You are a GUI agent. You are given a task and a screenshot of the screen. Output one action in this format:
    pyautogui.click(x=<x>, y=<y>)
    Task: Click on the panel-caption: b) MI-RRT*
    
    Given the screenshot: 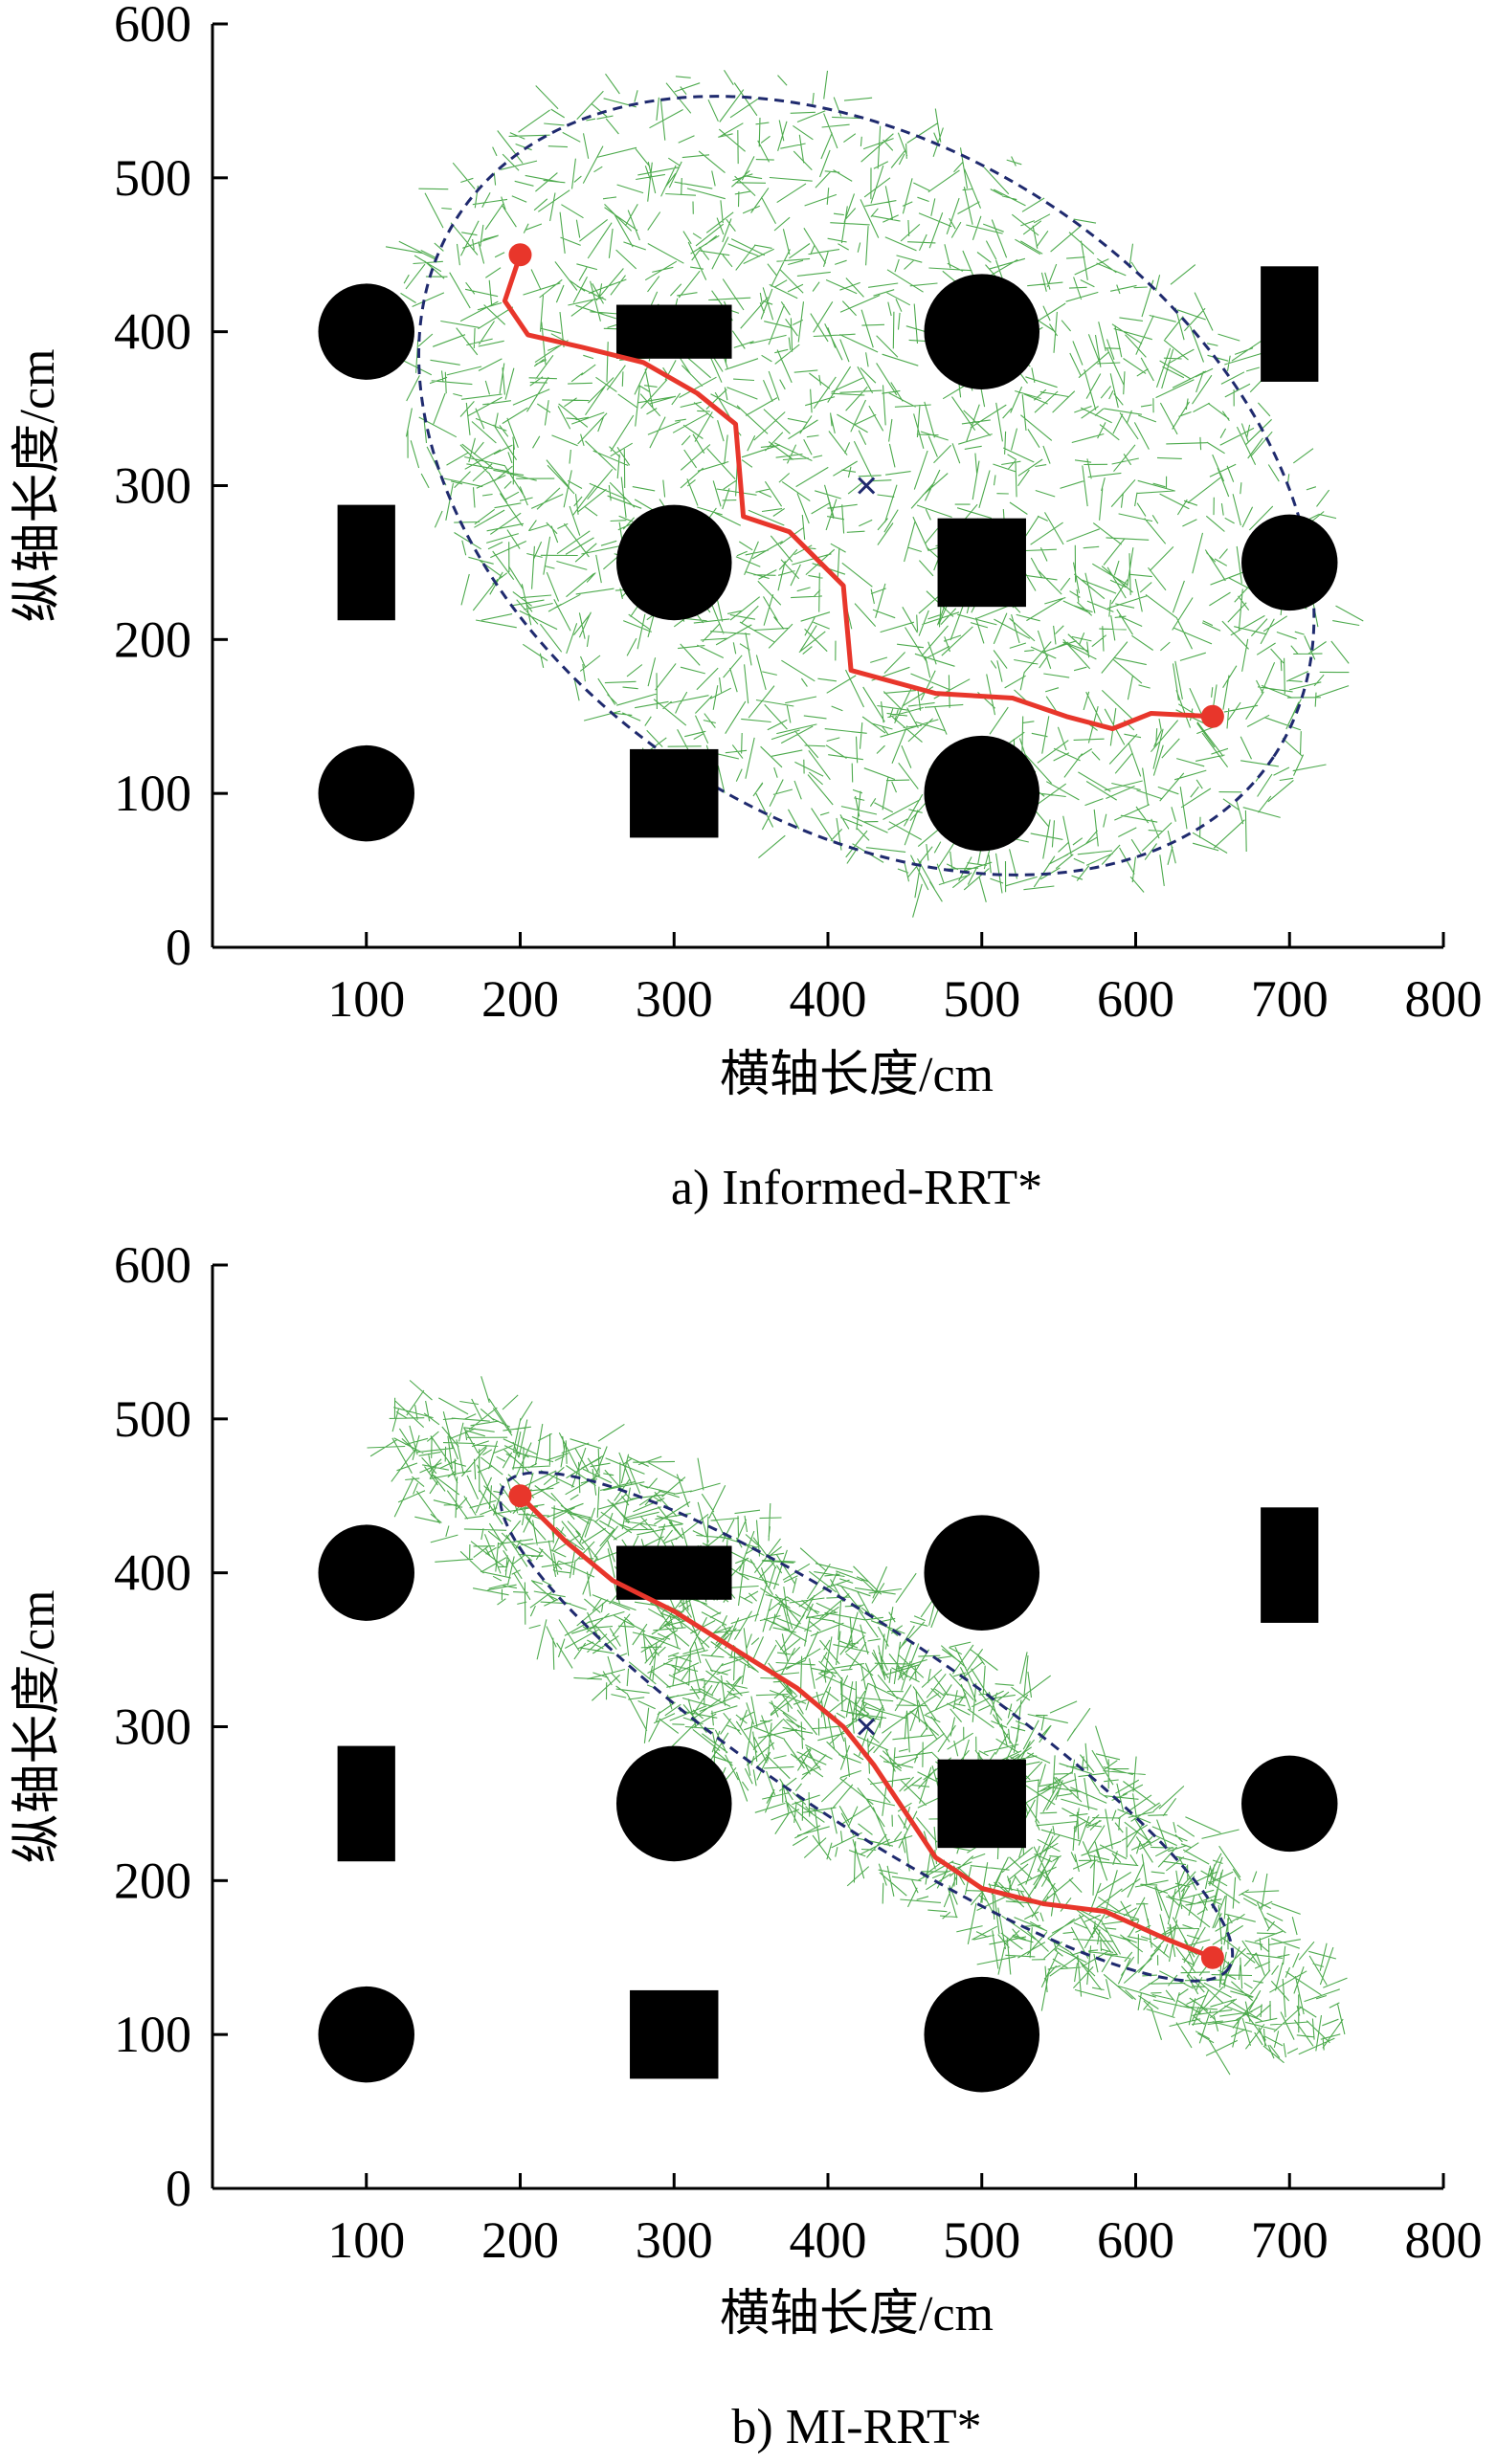 What is the action you would take?
    pyautogui.click(x=856, y=2427)
    